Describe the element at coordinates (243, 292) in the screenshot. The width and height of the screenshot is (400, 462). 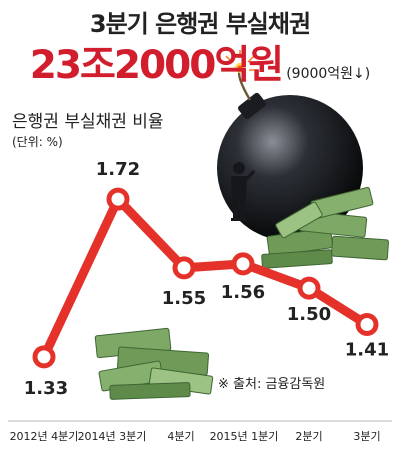
I see `data-label: 1.56` at that location.